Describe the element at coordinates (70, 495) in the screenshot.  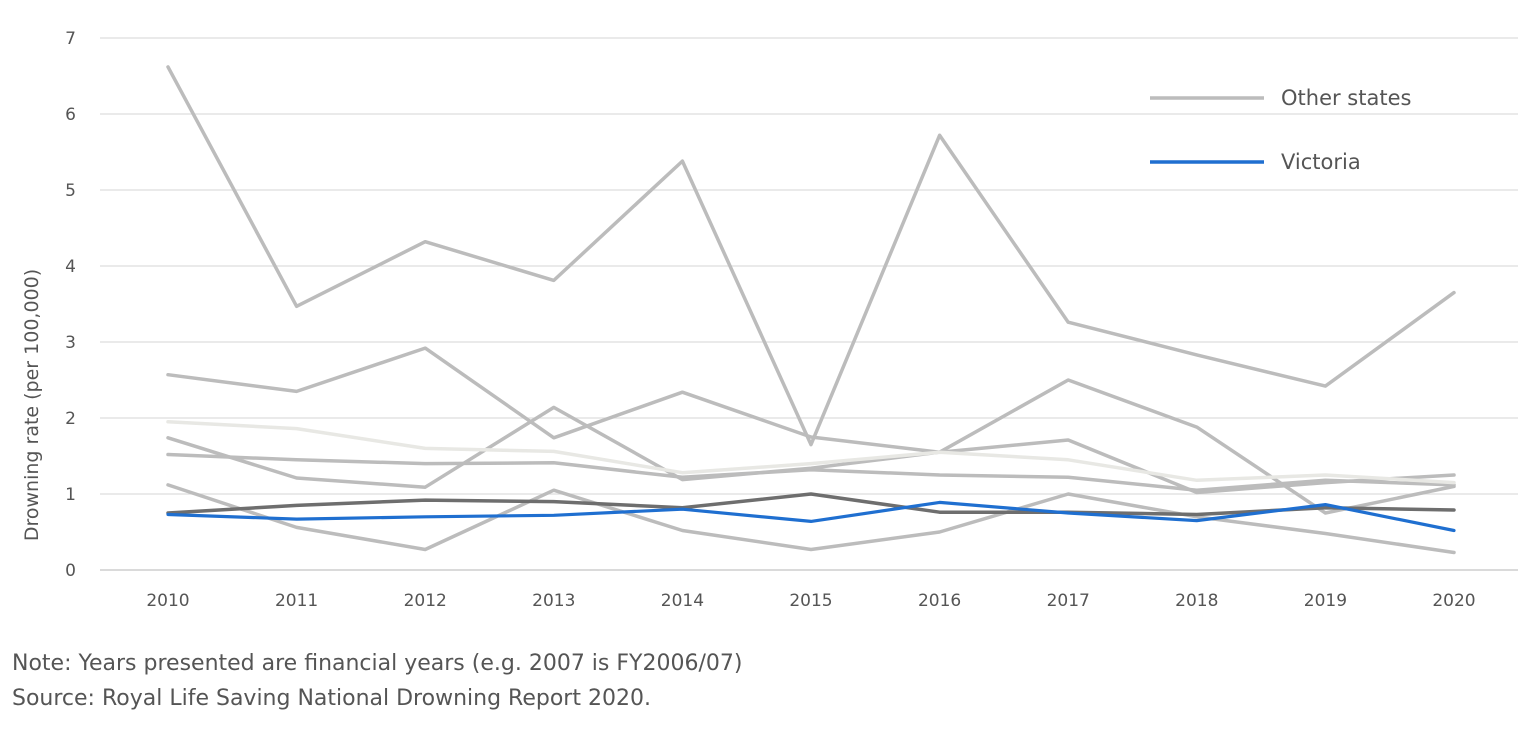
I see `y-tick-label: 1` at that location.